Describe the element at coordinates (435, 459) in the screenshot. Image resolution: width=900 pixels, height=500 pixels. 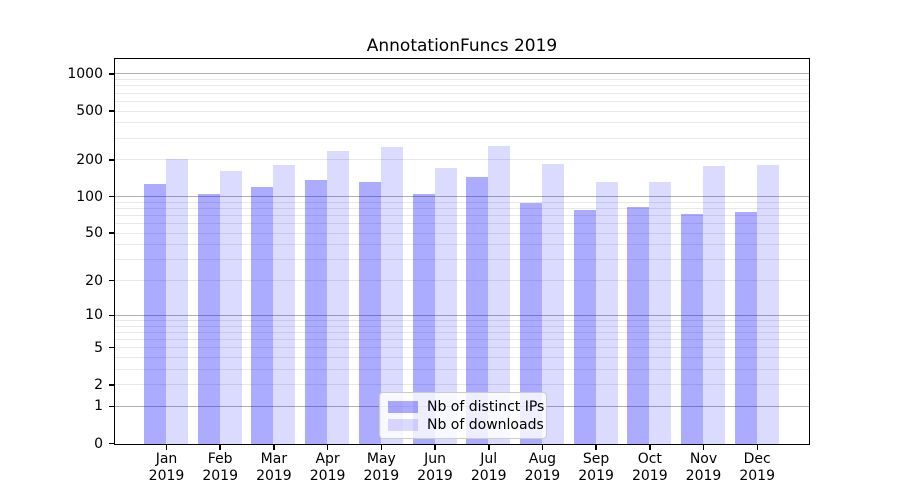
I see `month-label: Jun` at that location.